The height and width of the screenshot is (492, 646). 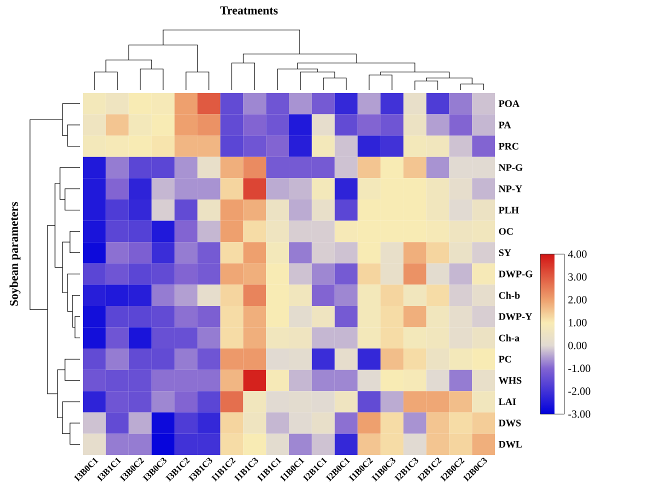 What do you see at coordinates (515, 274) in the screenshot?
I see `y-tick-label: DWP-G` at bounding box center [515, 274].